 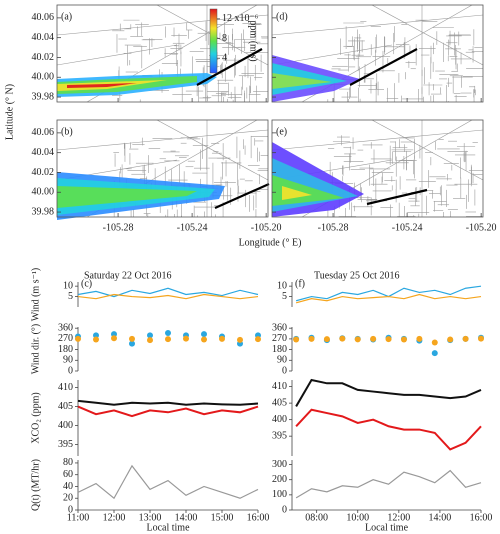 What do you see at coordinates (43, 132) in the screenshot?
I see `y-tick-label: 40.06` at bounding box center [43, 132].